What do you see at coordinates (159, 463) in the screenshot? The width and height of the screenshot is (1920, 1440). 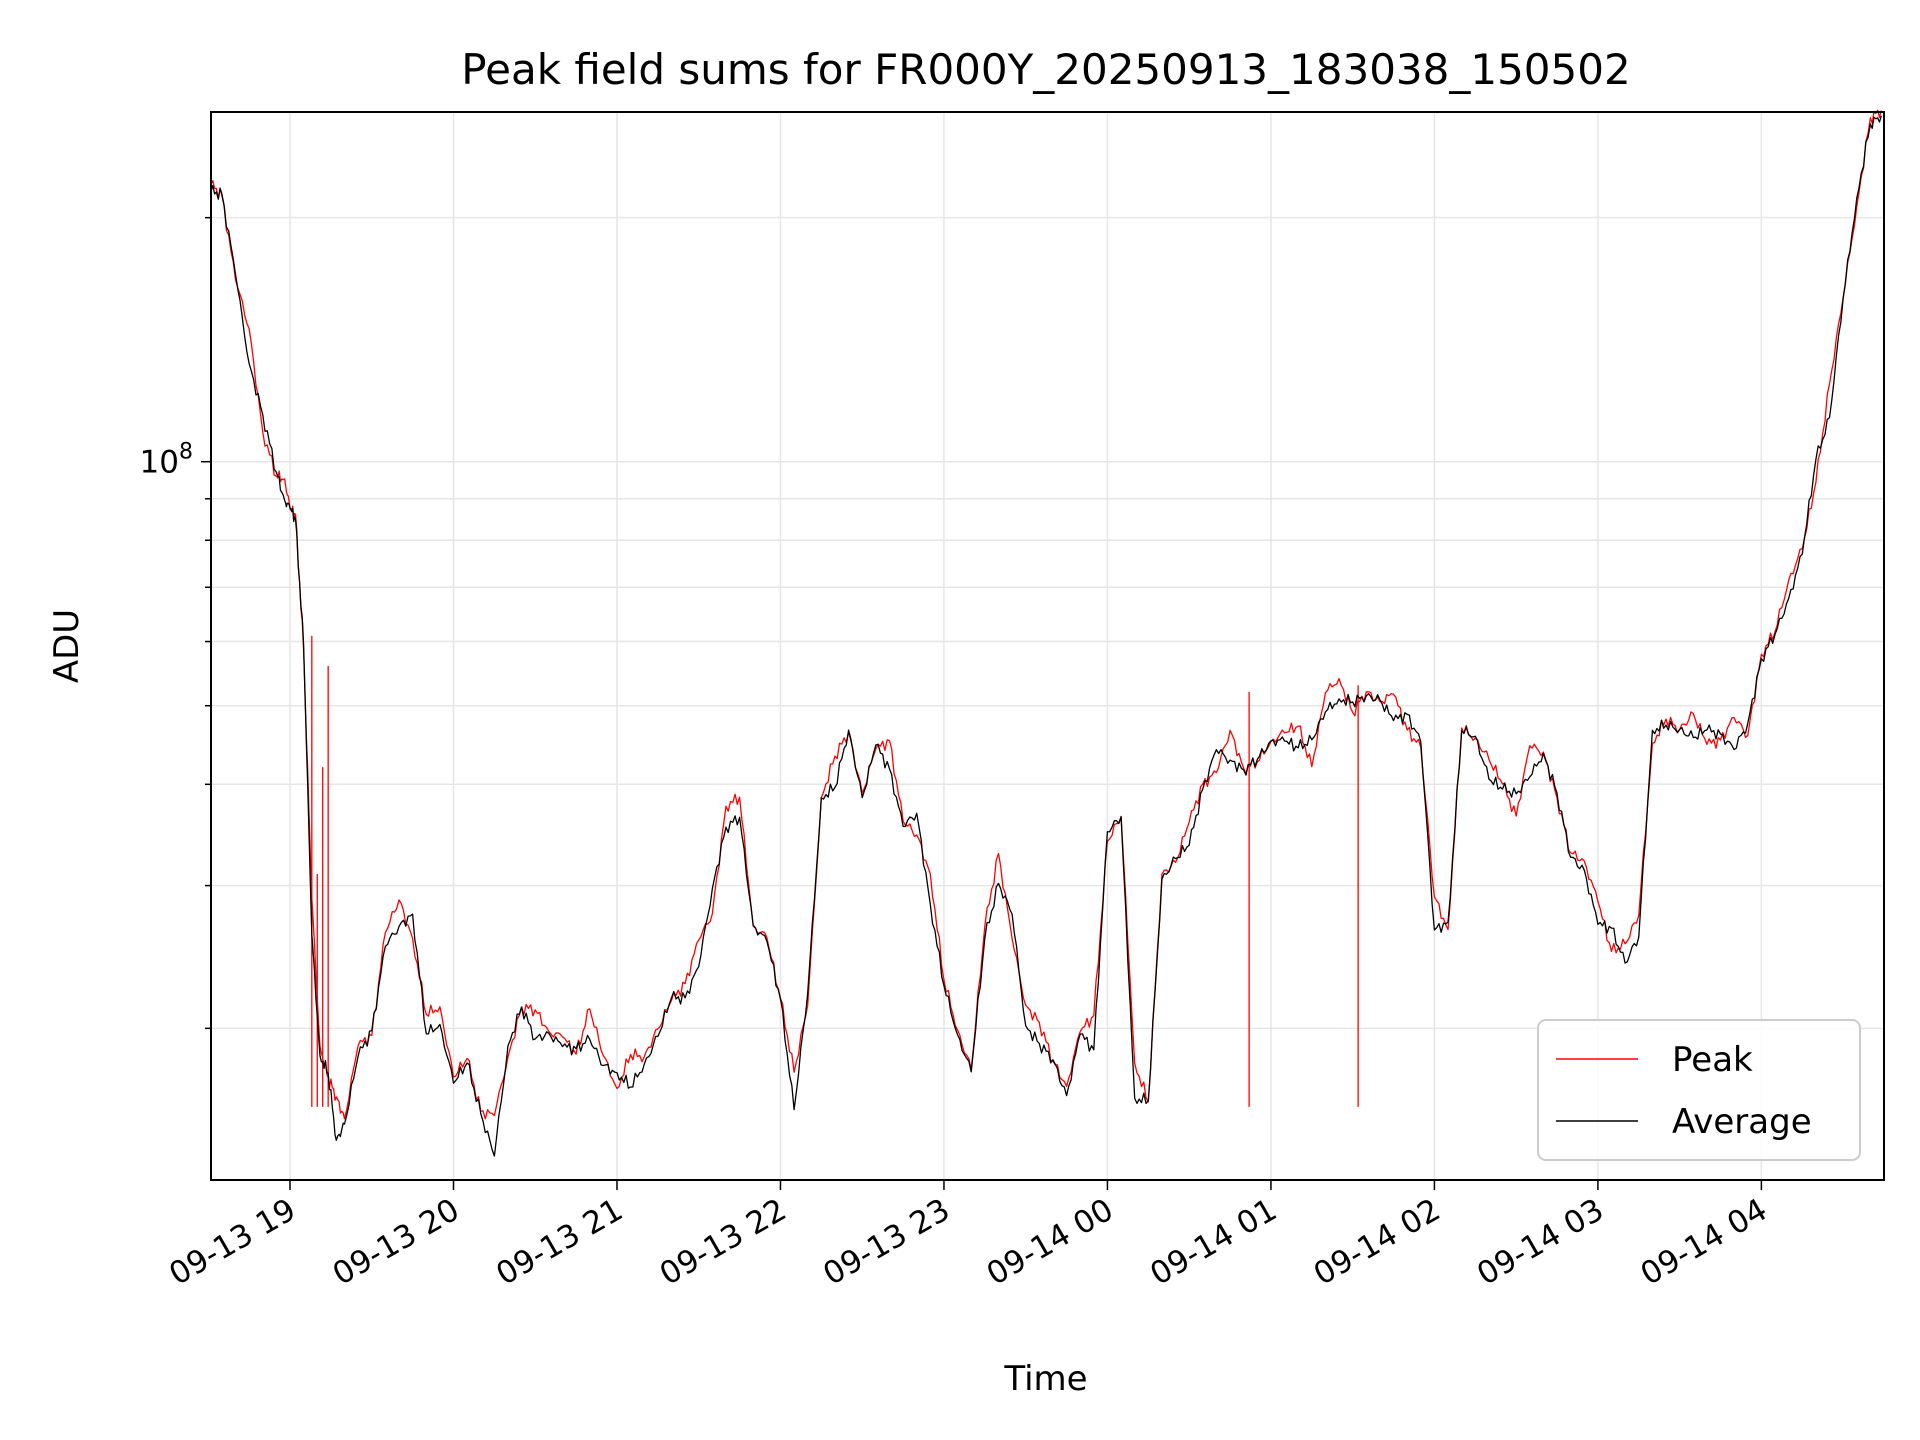 I see `y-tick-label-base: 10` at bounding box center [159, 463].